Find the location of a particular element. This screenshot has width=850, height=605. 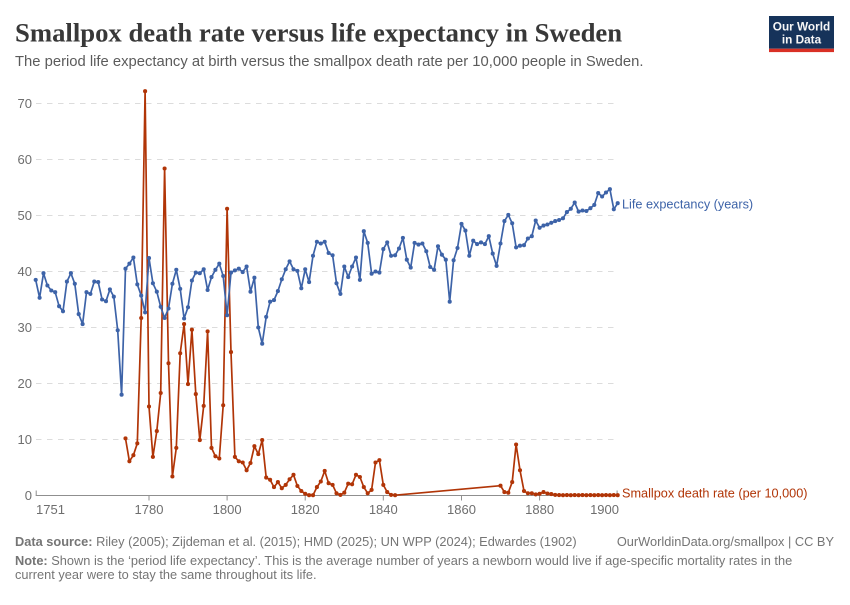

svg-text:Smallpox death rate (per 10,00: Smallpox death rate (per 10,000) is located at coordinates (715, 494).